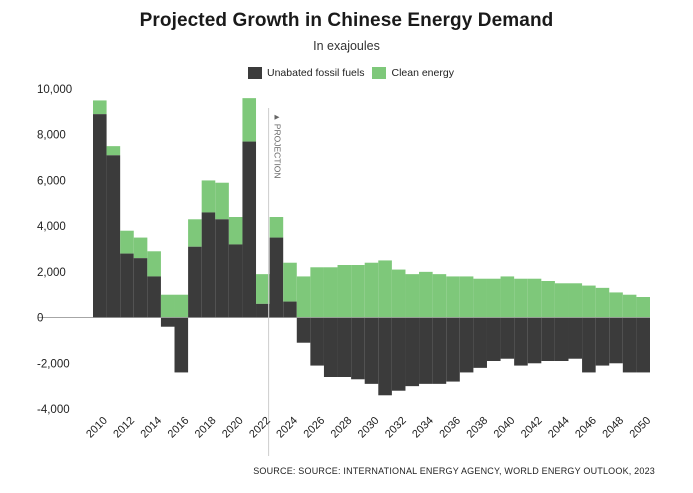  What do you see at coordinates (140, 288) in the screenshot?
I see `bar-fossil-2013` at bounding box center [140, 288].